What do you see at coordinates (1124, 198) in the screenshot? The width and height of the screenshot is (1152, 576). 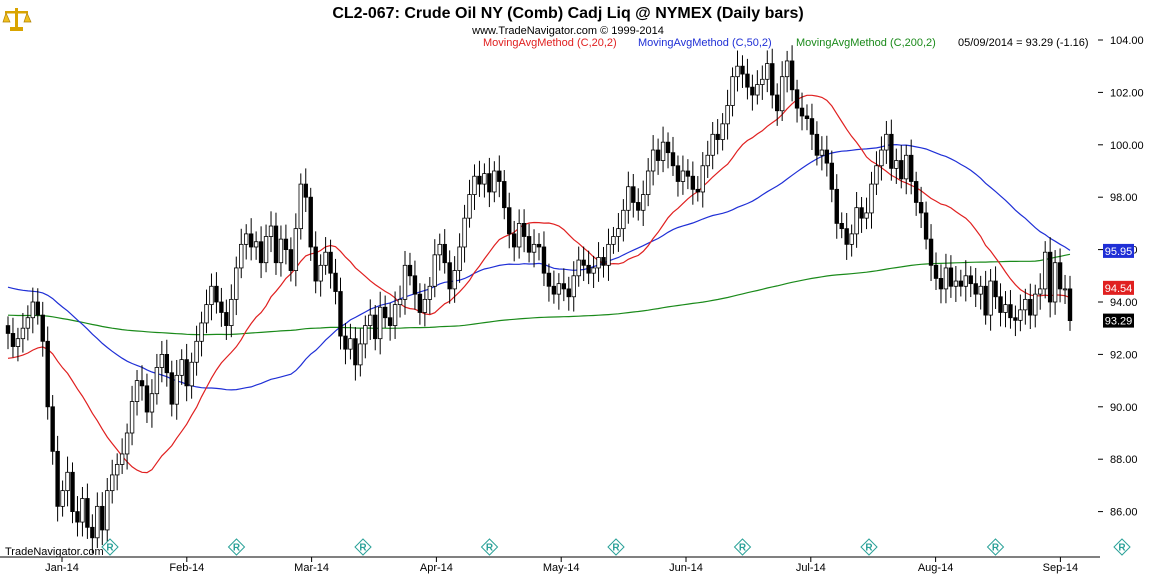 I see `y-tick-label: 98.00` at bounding box center [1124, 198].